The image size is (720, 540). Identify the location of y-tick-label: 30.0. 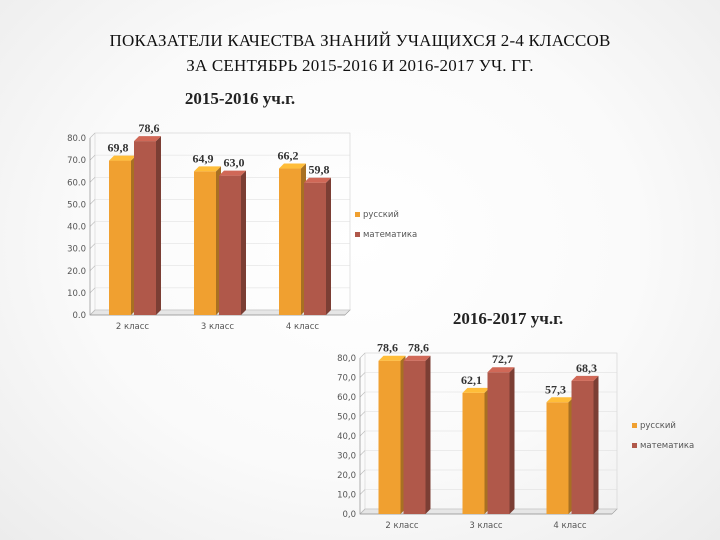
(76, 250).